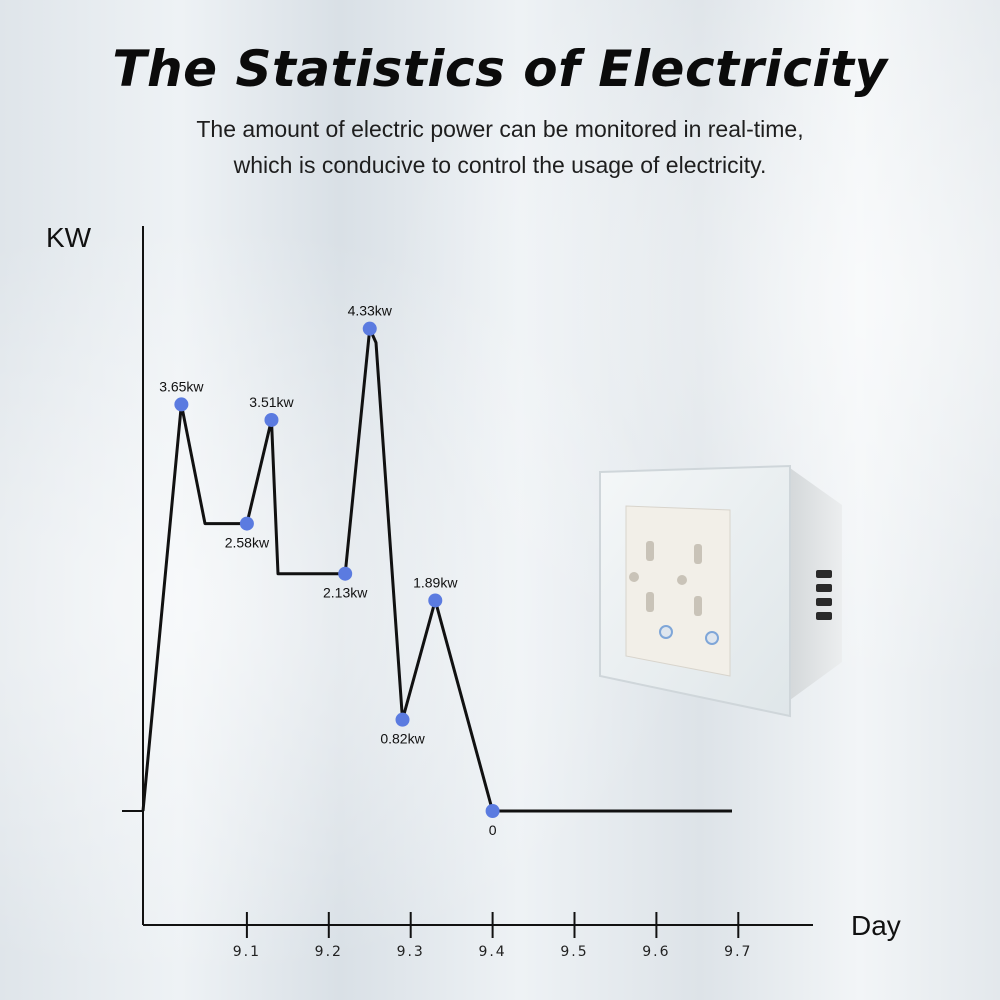 This screenshot has width=1000, height=1000. Describe the element at coordinates (329, 952) in the screenshot. I see `x-tick-label: 9.2` at that location.